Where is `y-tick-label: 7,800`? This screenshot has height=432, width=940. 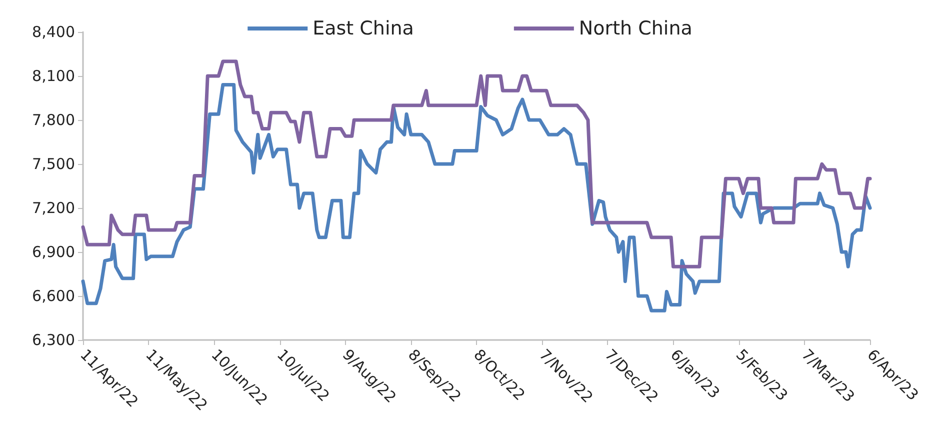 y-tick-label: 7,800 is located at coordinates (53, 120).